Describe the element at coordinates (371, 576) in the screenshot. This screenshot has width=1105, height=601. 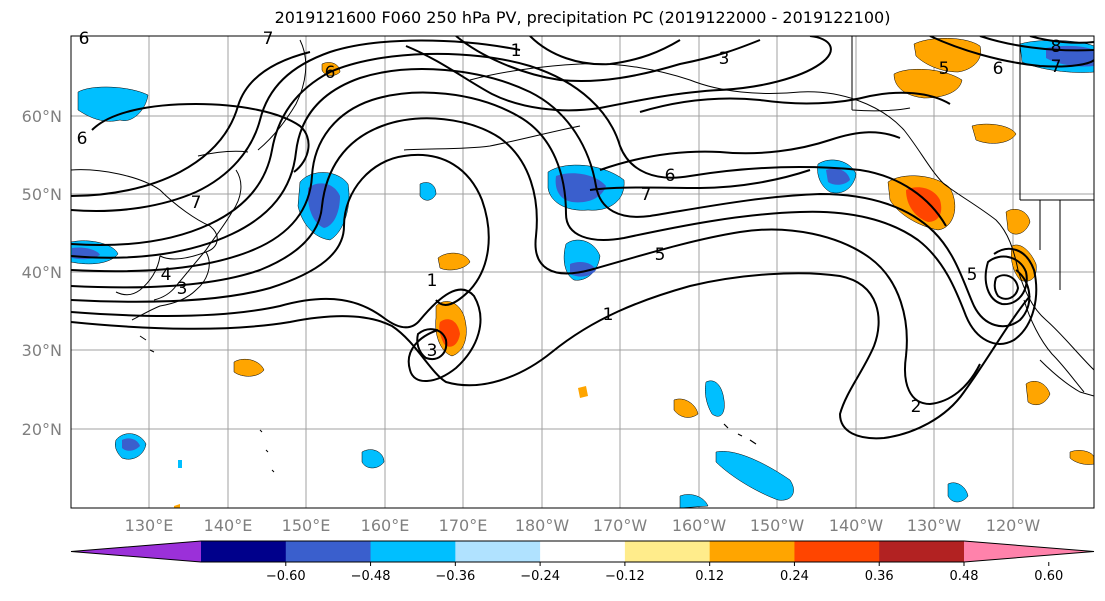
I see `colorbar-tick-label: −0.48` at that location.